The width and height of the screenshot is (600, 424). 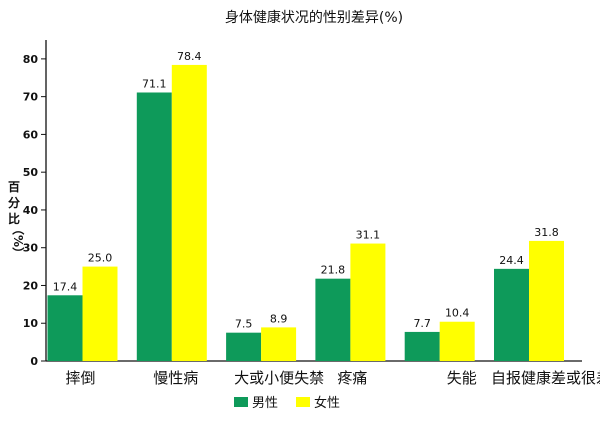 I want to click on y-axis-label: 百 分 比 （%）, so click(x=17, y=219).